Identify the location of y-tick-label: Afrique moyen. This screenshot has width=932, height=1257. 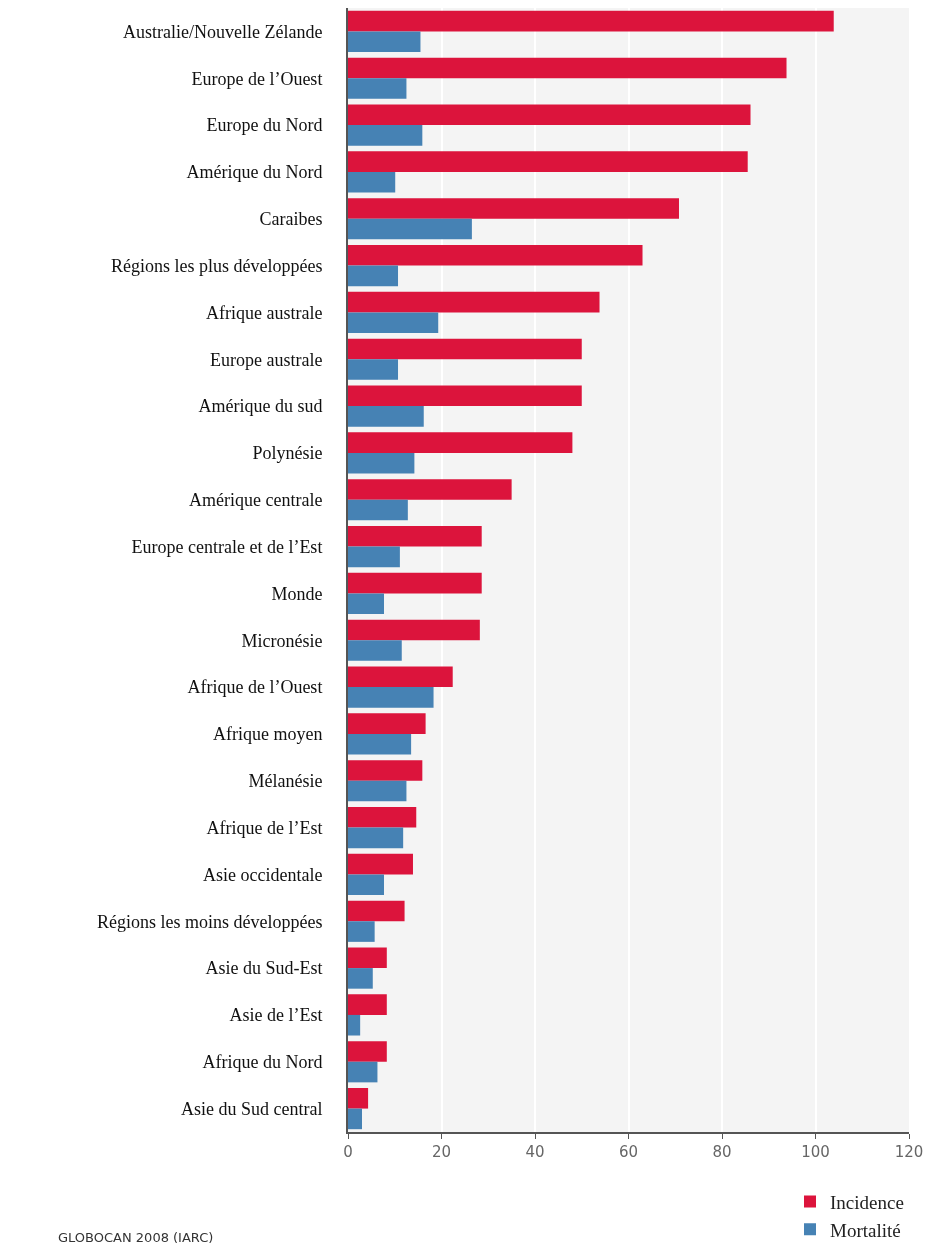
(267, 734).